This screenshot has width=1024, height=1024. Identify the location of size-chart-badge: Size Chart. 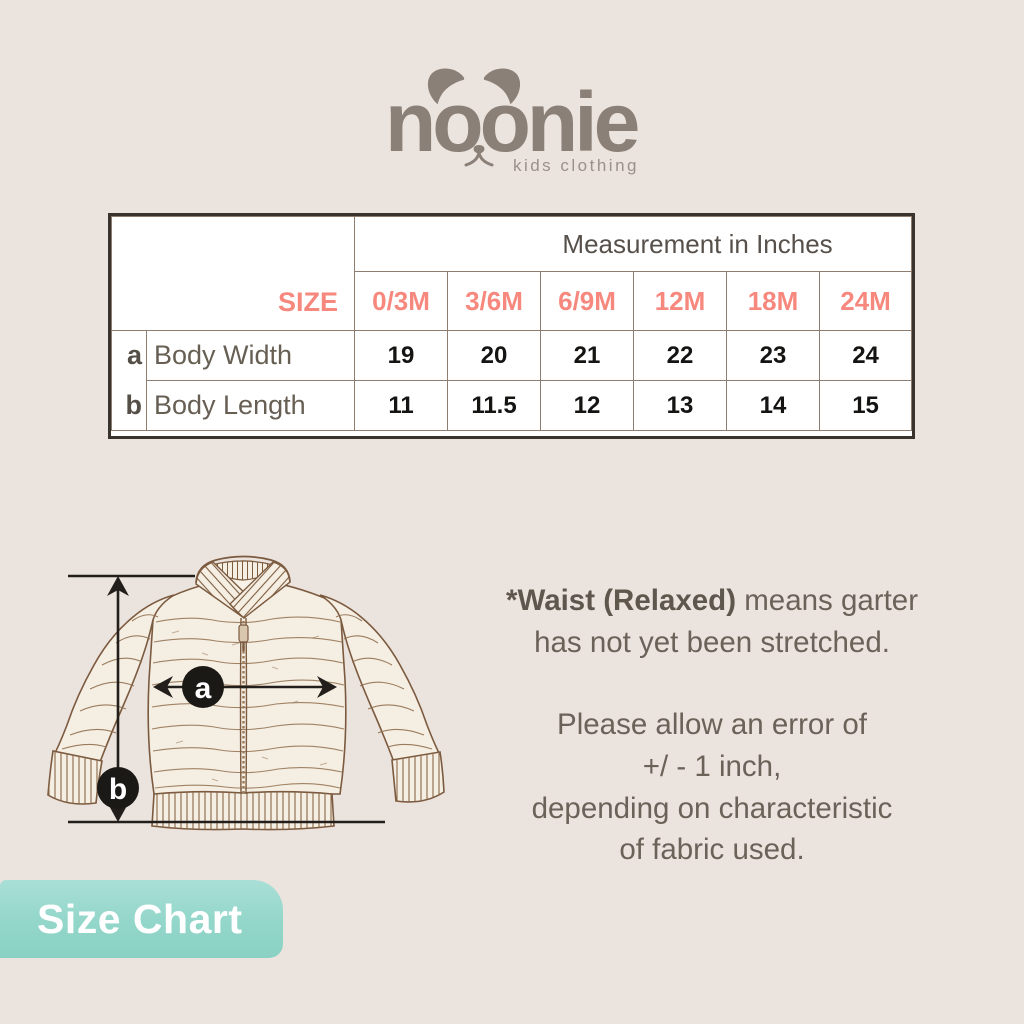
(141, 919).